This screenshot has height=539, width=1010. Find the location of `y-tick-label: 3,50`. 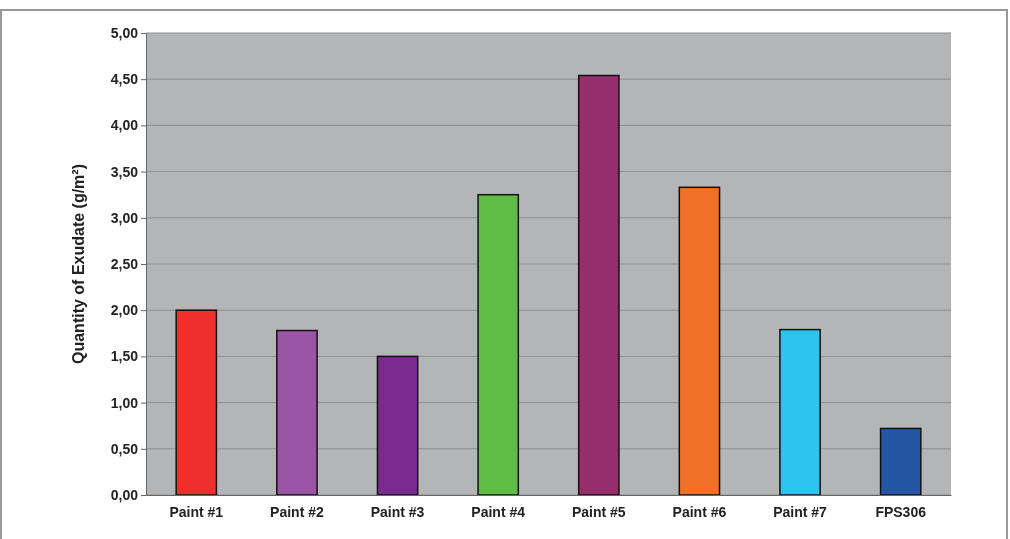

y-tick-label: 3,50 is located at coordinates (124, 171).